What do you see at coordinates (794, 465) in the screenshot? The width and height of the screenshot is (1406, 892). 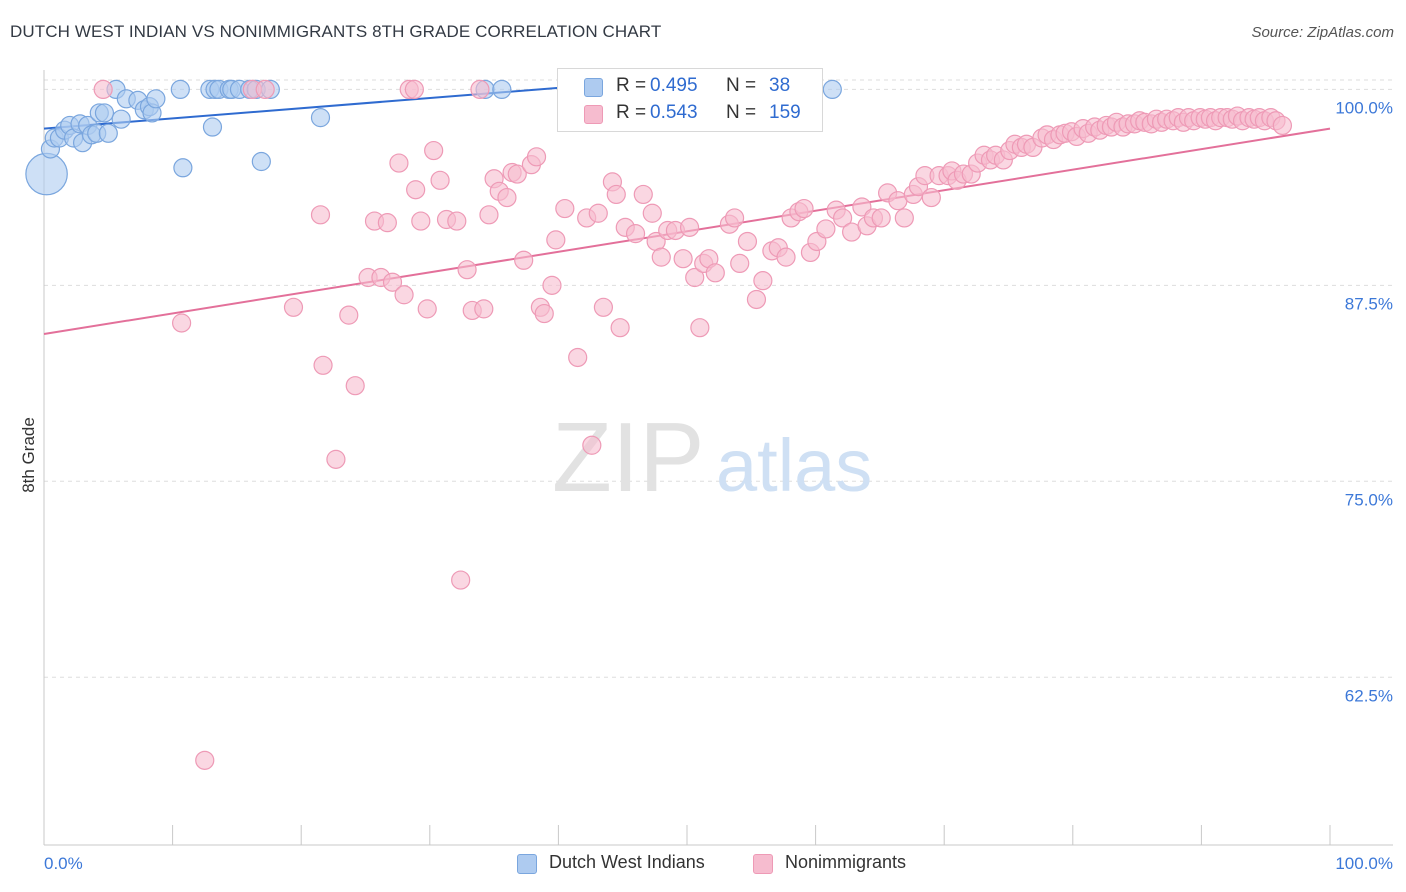 I see `watermark-atlas: atlas` at bounding box center [794, 465].